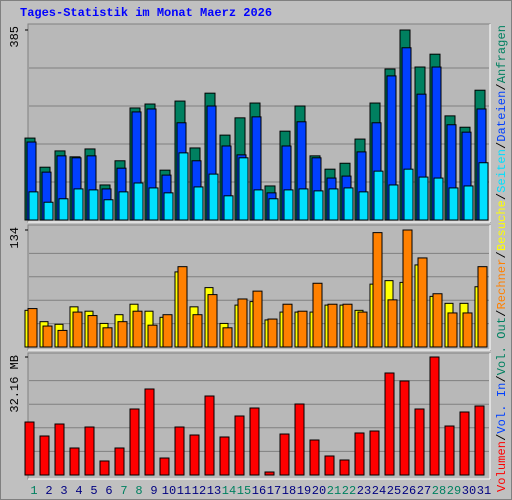 This screenshot has height=500, width=512. Describe the element at coordinates (214, 491) in the screenshot. I see `x-tick-label: 13` at that location.